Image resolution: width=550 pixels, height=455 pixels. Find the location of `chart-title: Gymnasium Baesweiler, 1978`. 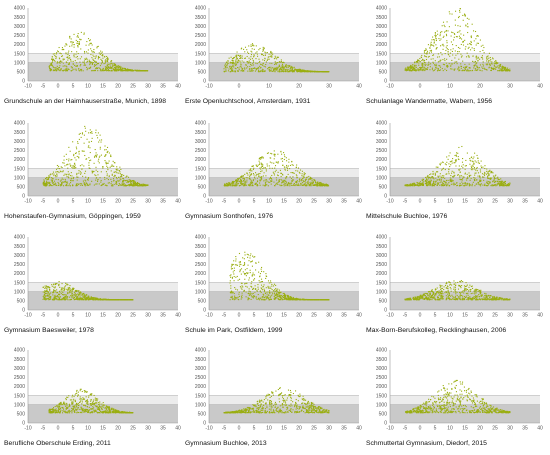

chart-title: Gymnasium Baesweiler, 1978 is located at coordinates (49, 330).